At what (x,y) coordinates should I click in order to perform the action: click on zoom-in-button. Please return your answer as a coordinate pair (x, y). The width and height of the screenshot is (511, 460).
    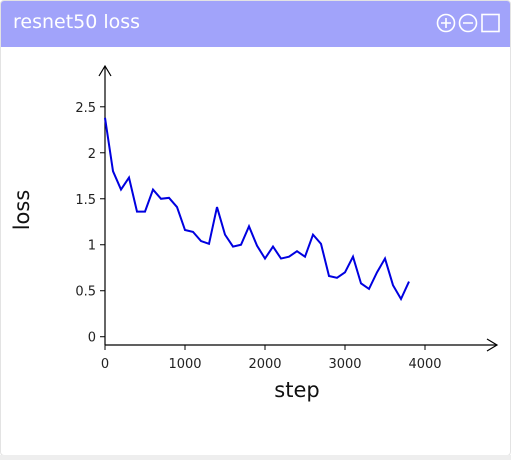
    Looking at the image, I should click on (446, 23).